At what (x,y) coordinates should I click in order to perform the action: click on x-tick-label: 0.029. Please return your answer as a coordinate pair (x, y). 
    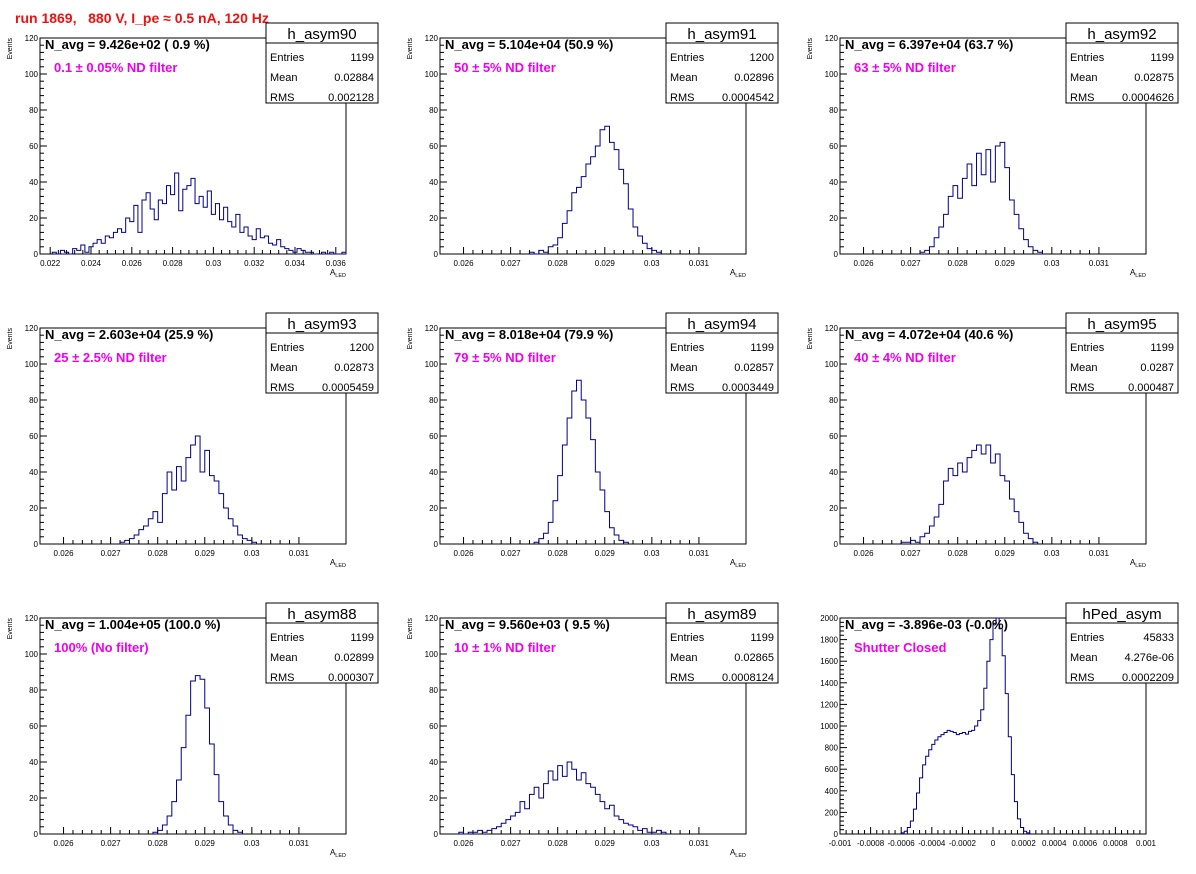
    Looking at the image, I should click on (605, 263).